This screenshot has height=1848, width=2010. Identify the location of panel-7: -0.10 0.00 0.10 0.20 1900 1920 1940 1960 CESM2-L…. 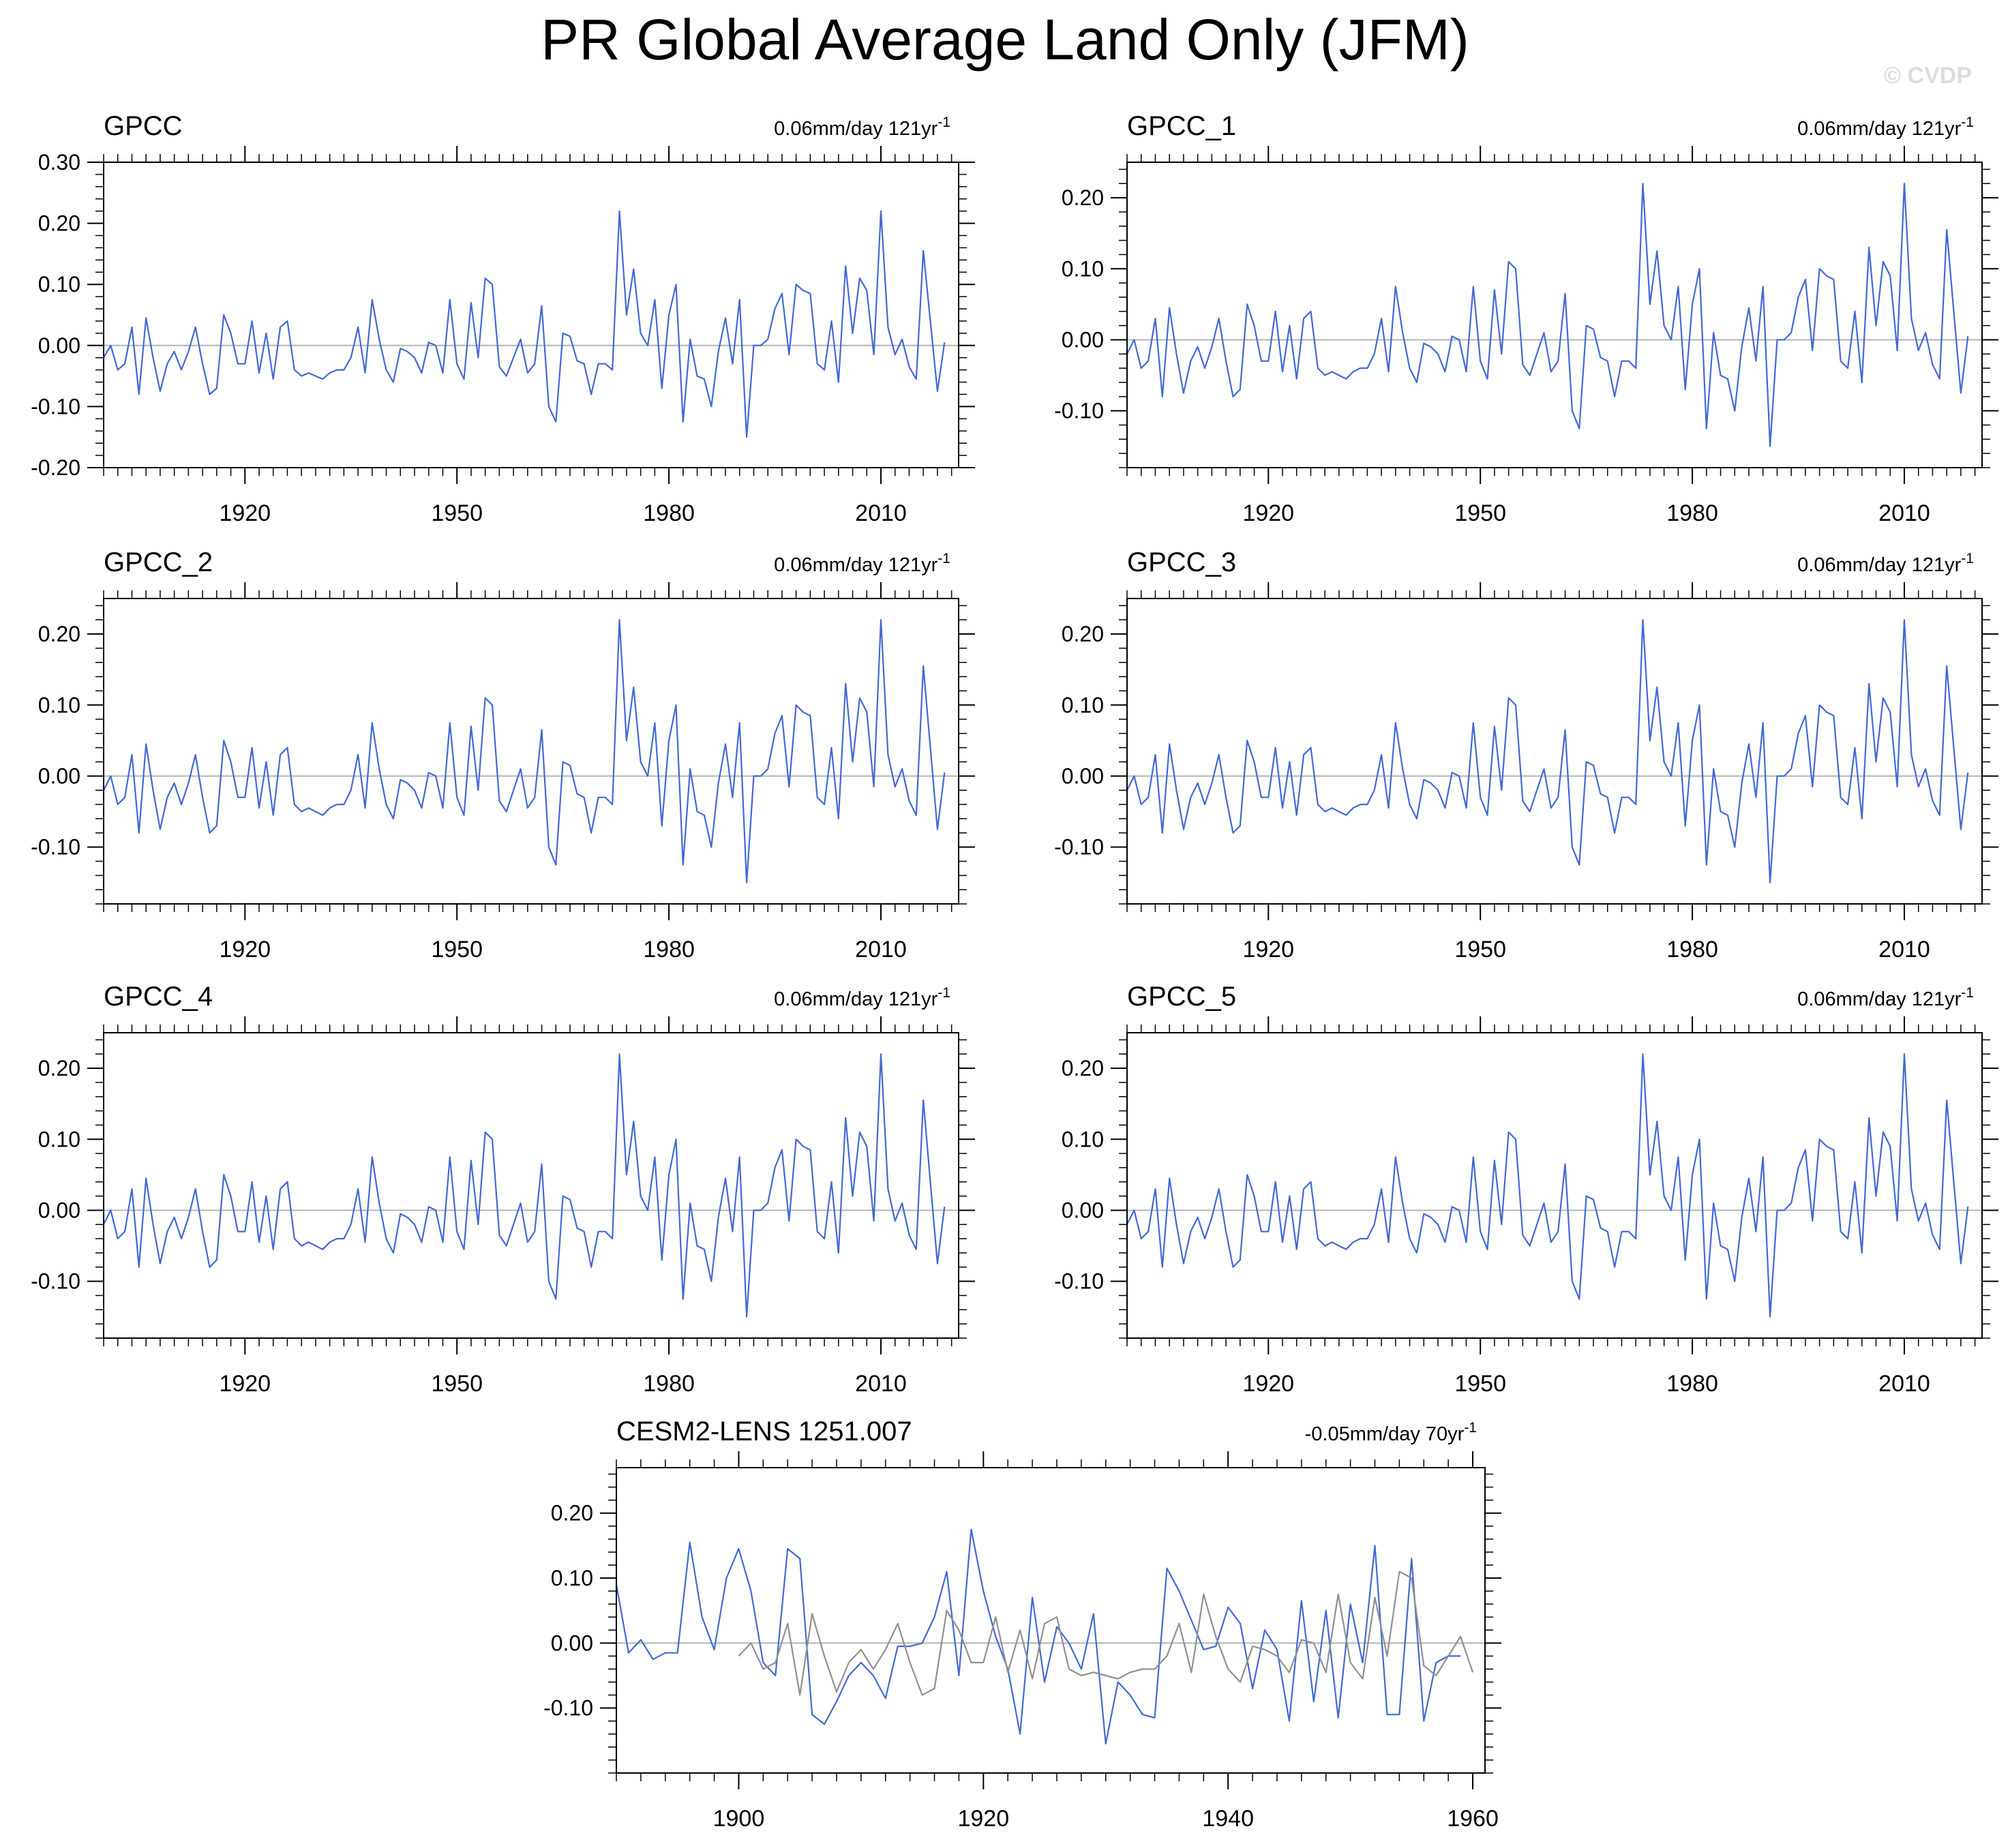
(1022, 1624).